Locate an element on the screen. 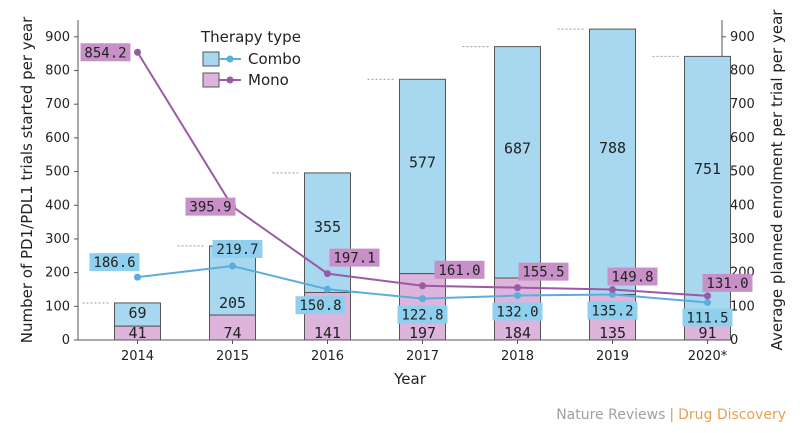  left-tick-label: 200 is located at coordinates (57, 273).